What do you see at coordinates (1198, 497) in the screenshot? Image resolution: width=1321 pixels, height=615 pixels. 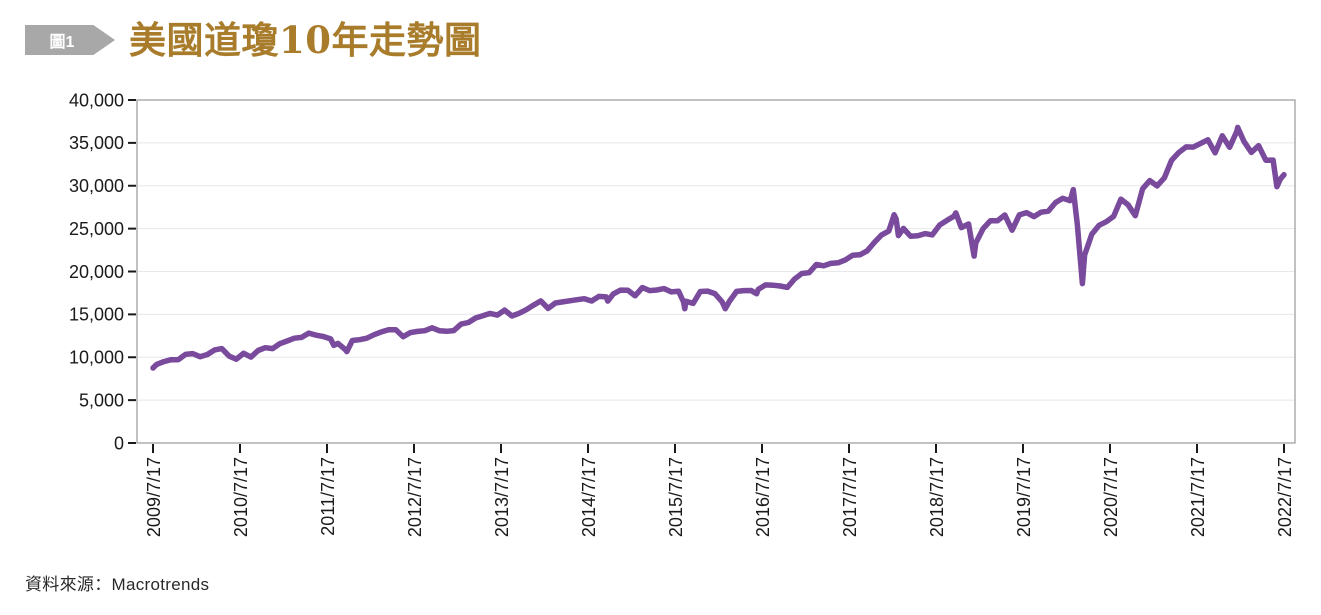 I see `x-axis-tick-label: 2021/7/17` at bounding box center [1198, 497].